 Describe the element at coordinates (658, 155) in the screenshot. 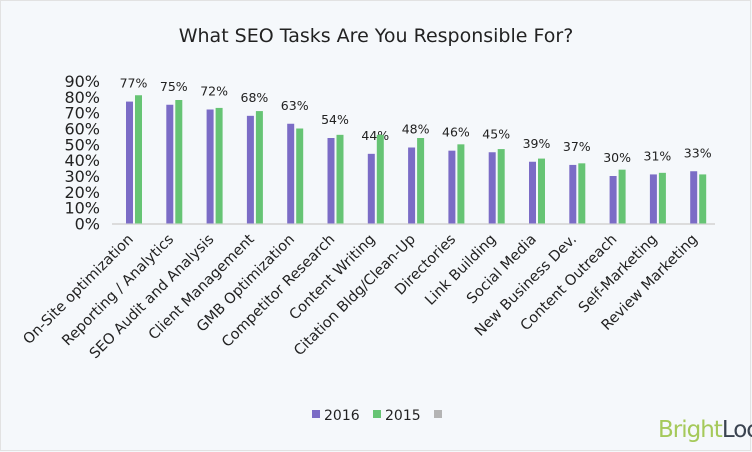

I see `data-label: 31%` at that location.